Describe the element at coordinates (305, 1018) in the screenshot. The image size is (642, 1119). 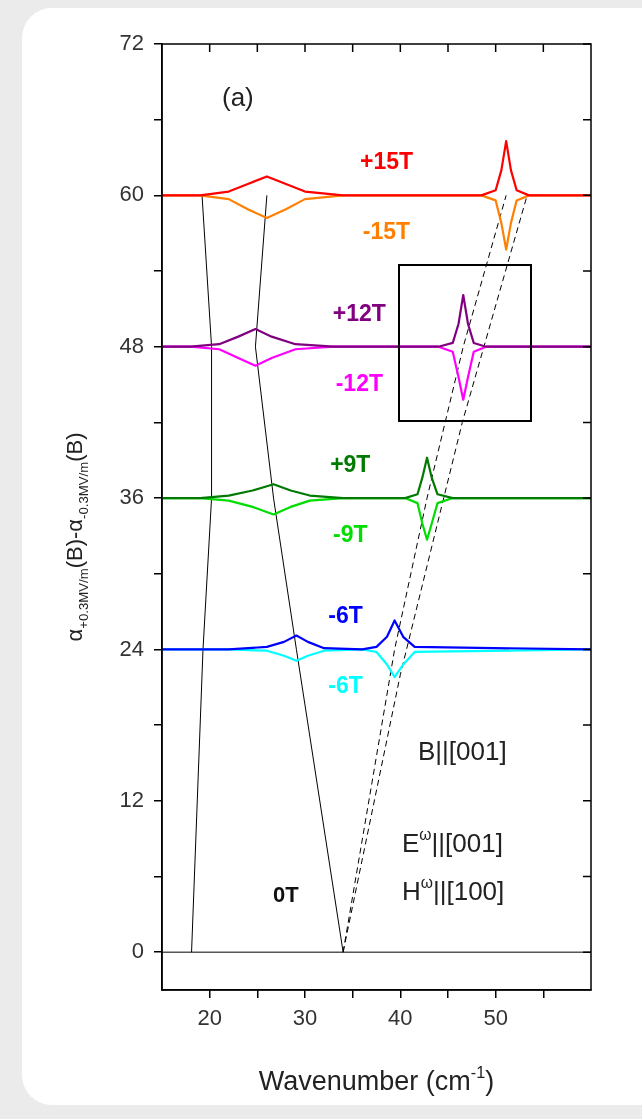
I see `x-tick-label: 30` at that location.